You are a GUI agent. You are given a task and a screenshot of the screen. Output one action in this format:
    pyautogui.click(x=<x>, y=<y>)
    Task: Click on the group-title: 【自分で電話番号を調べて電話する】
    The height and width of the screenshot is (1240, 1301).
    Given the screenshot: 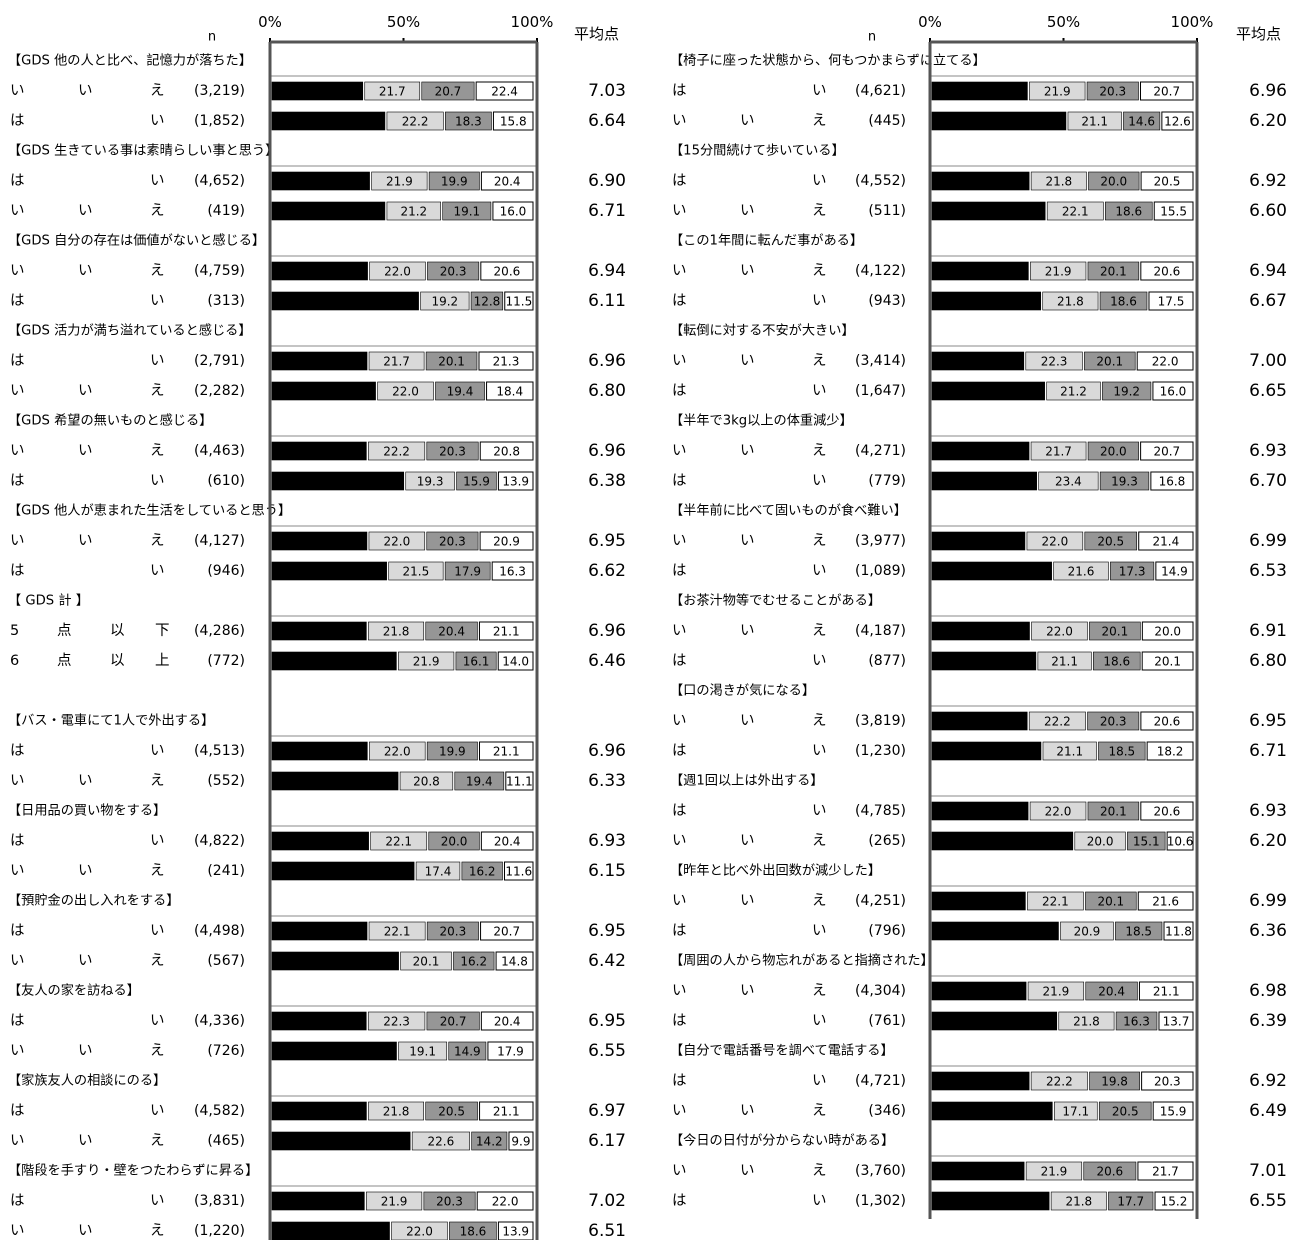 What is the action you would take?
    pyautogui.click(x=782, y=1050)
    